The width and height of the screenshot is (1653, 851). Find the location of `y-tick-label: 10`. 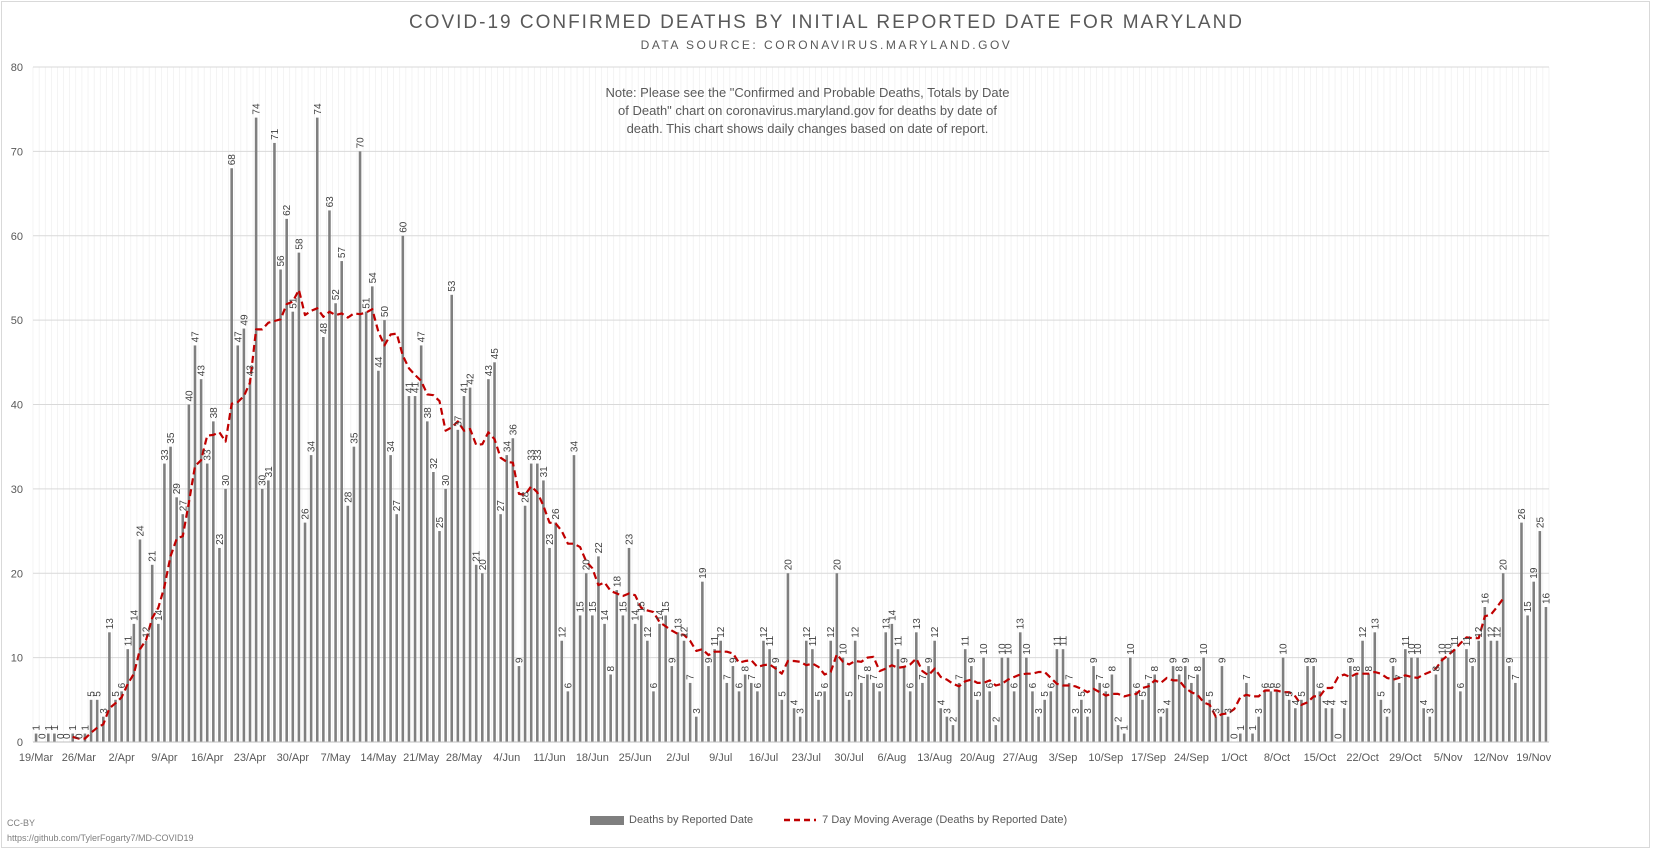

y-tick-label: 10 is located at coordinates (17, 659).